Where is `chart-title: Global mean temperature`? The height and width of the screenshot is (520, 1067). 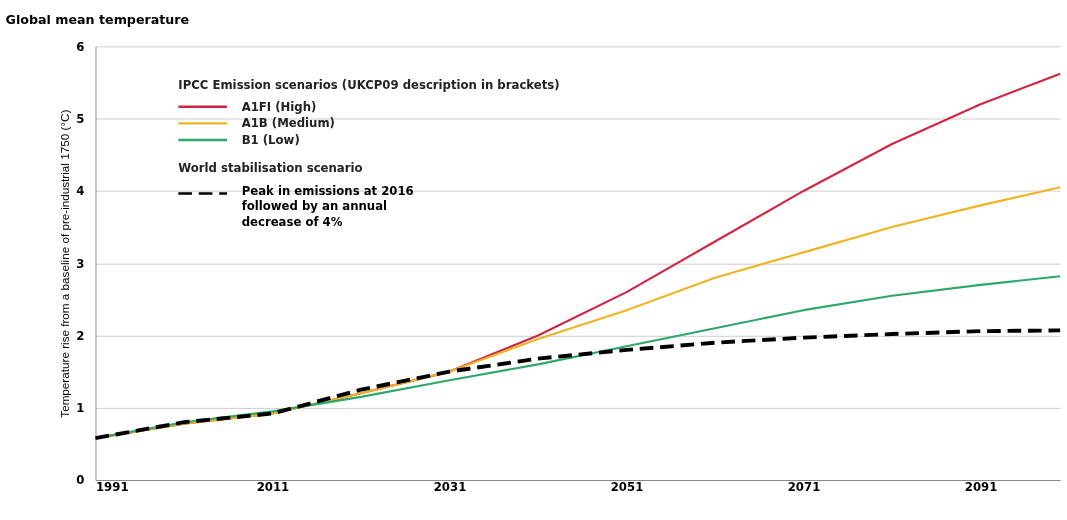 chart-title: Global mean temperature is located at coordinates (97, 19).